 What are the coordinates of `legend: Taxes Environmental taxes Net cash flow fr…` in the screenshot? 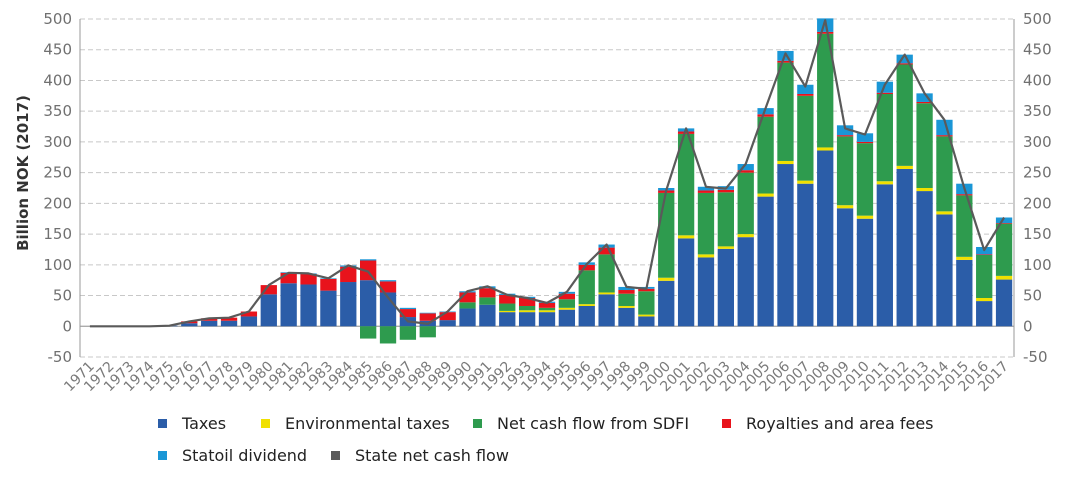 It's located at (546, 439).